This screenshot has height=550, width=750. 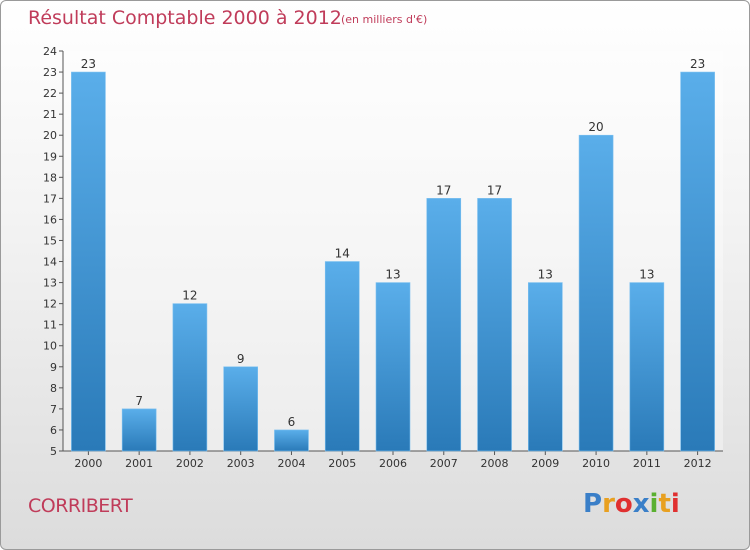 What do you see at coordinates (494, 325) in the screenshot?
I see `bar-2008` at bounding box center [494, 325].